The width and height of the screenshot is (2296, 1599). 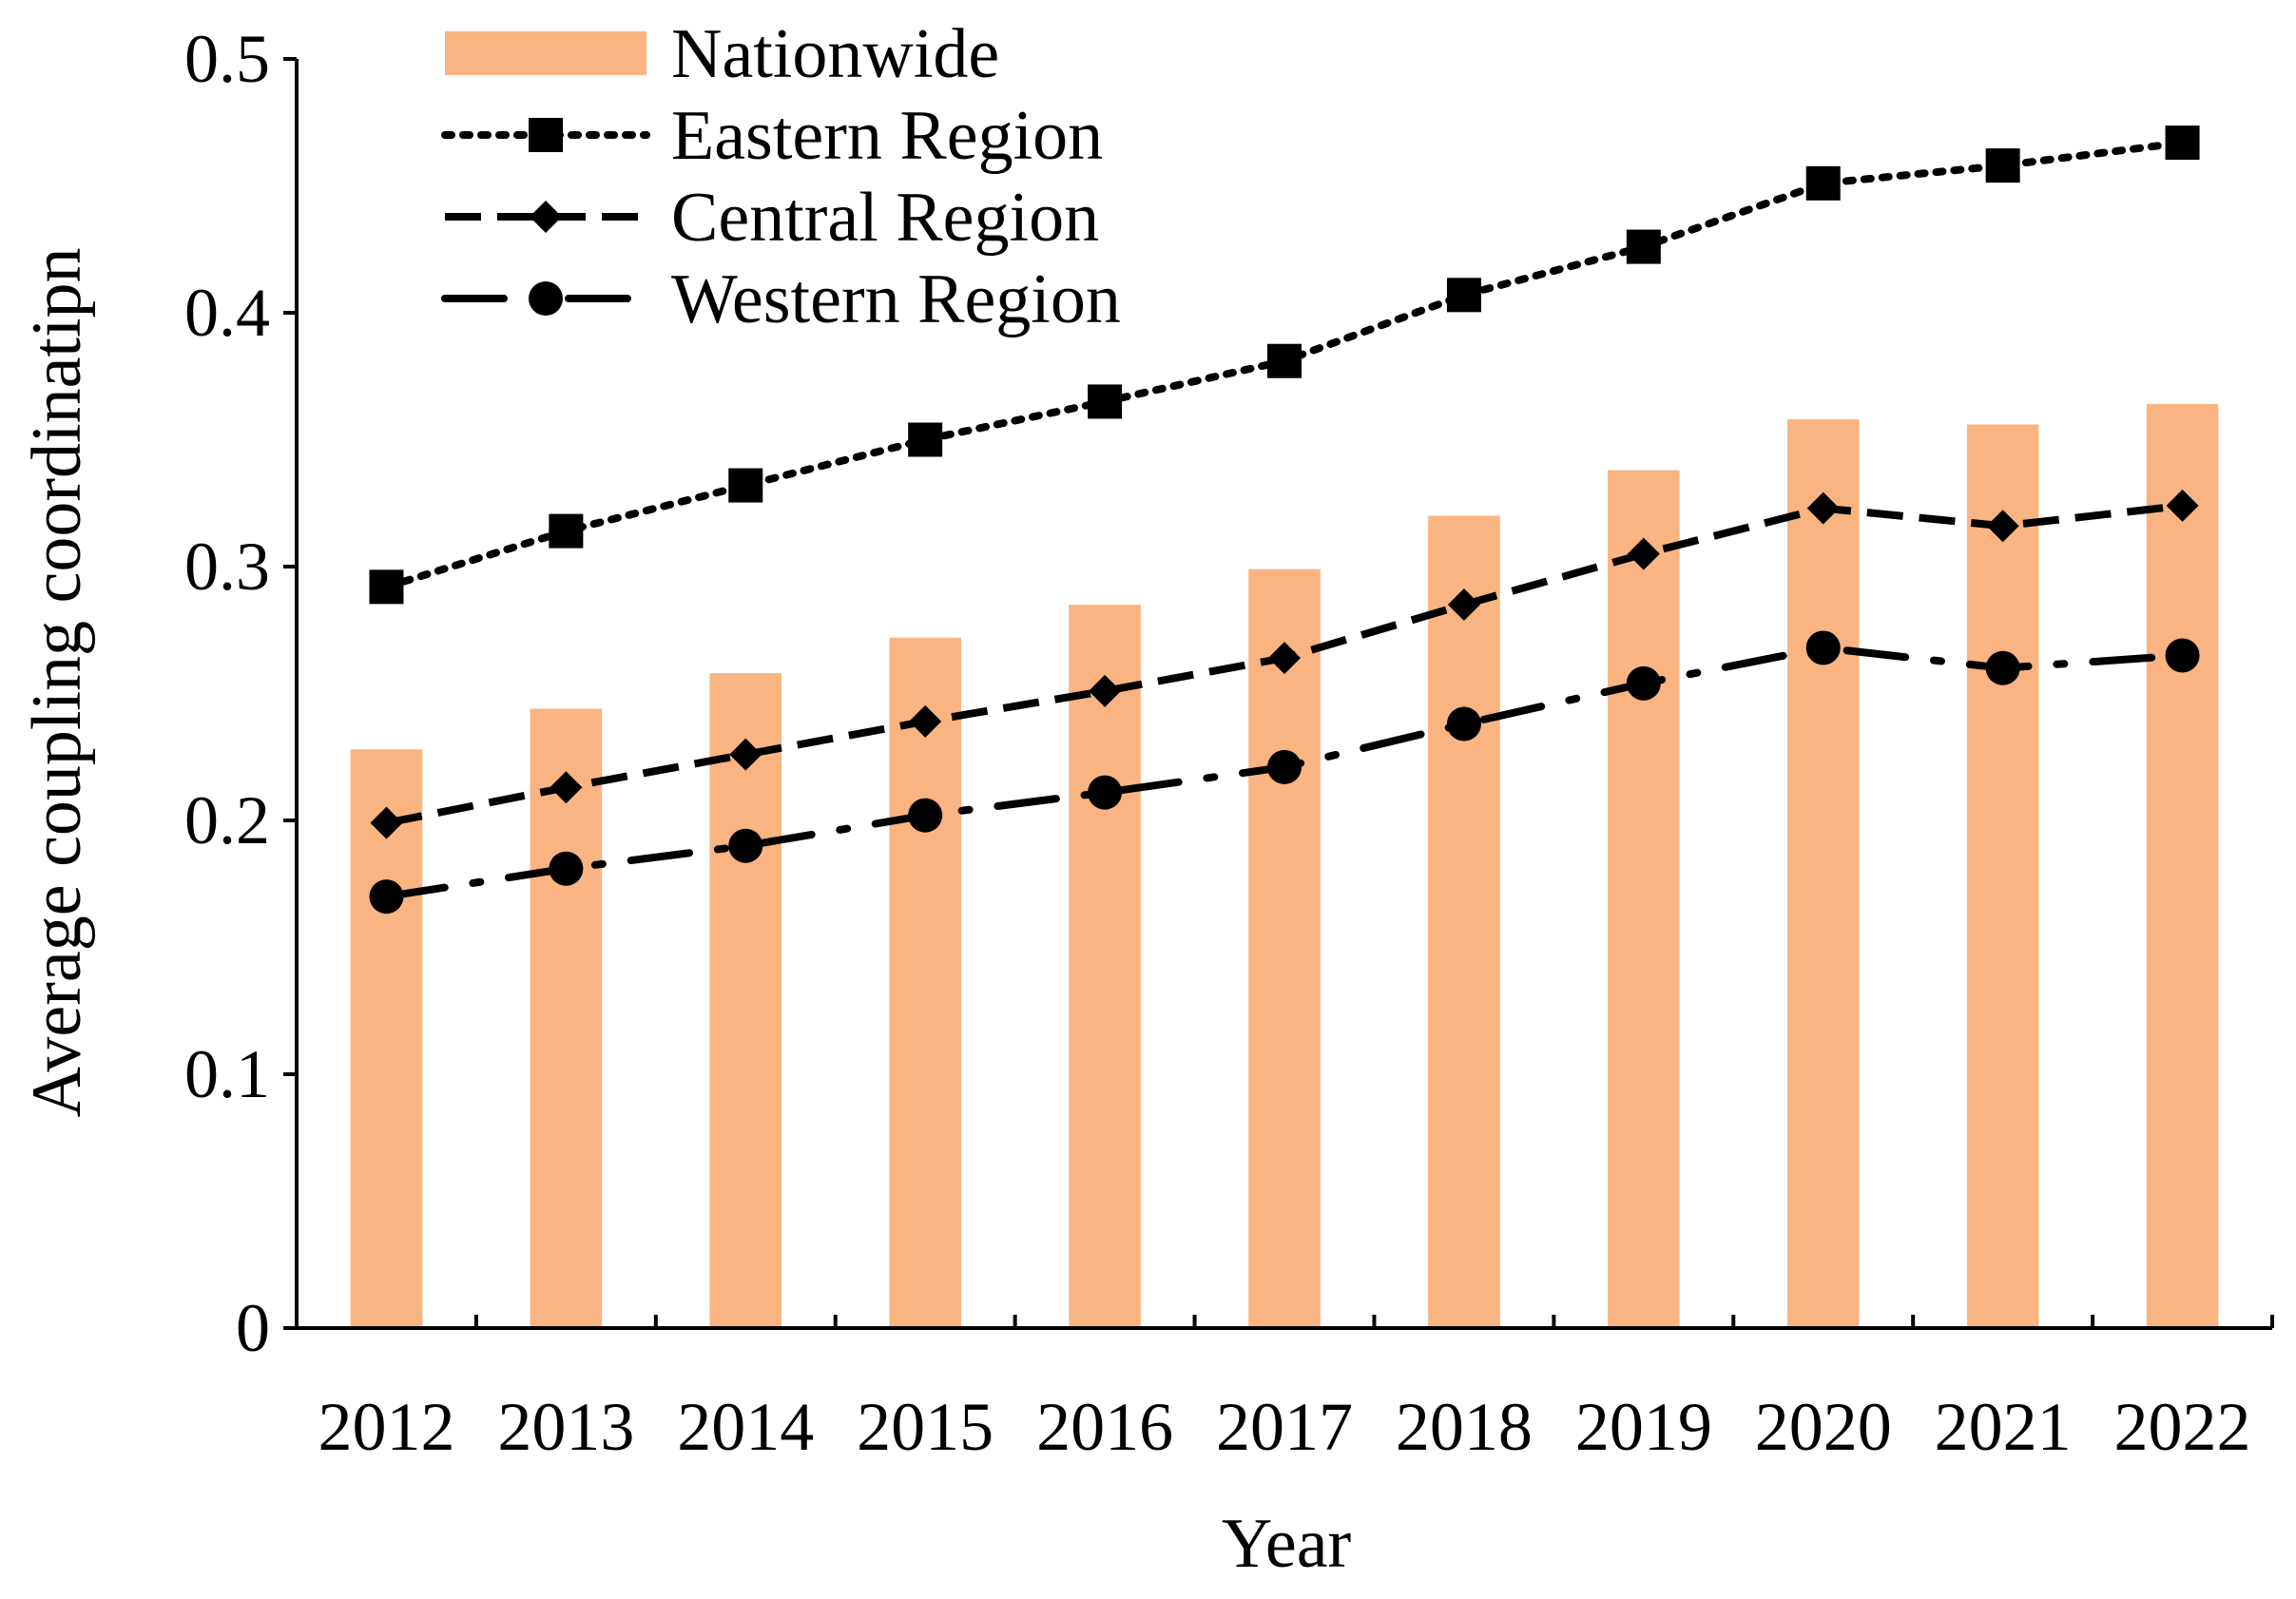 What do you see at coordinates (566, 1018) in the screenshot?
I see `bar-2013` at bounding box center [566, 1018].